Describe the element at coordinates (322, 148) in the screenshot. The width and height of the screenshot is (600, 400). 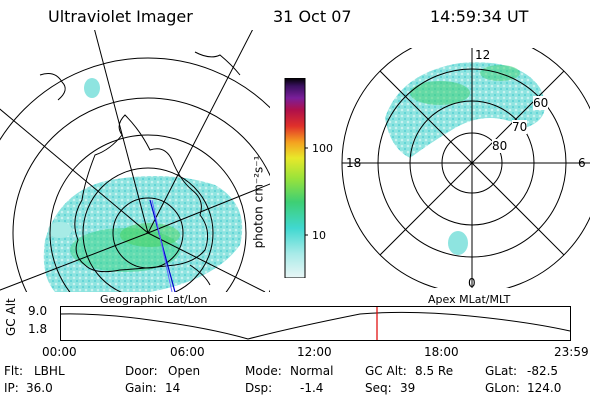
I see `colorbar-tick-100: 100` at that location.